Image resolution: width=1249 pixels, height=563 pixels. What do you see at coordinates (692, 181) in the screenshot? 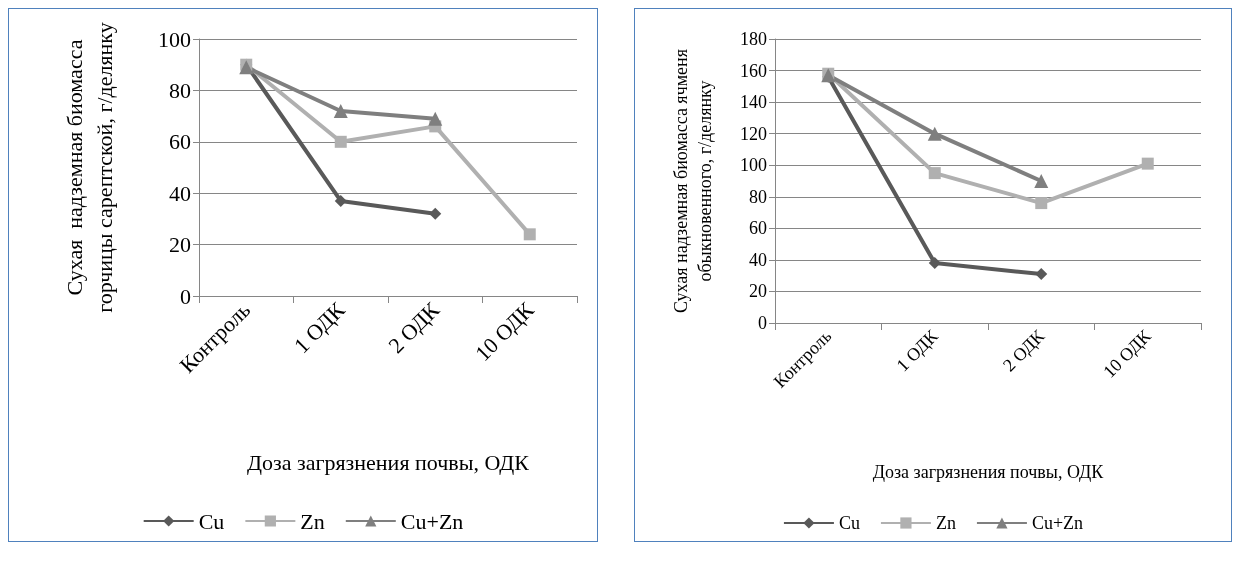
I see `y-axis-title: Сухая надземная биомасса ячменя обыкновенного, г/делянку` at bounding box center [692, 181].